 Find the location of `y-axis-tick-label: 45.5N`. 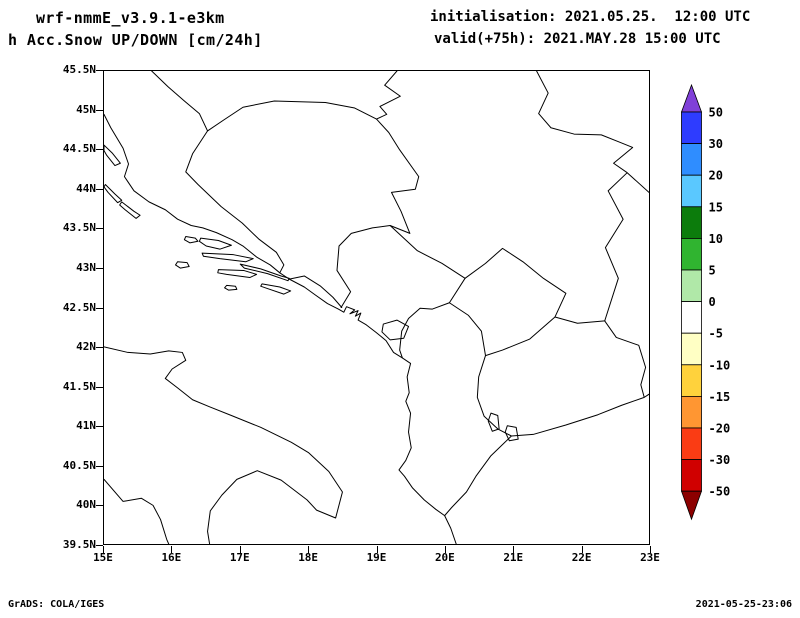

y-axis-tick-label: 45.5N is located at coordinates (79, 69).